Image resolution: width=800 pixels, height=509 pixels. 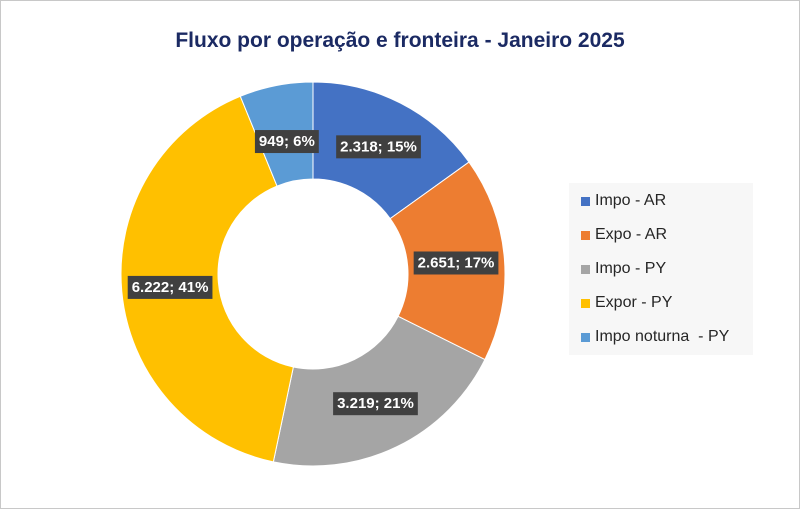 I want to click on data-label: 949; 6%, so click(x=286, y=142).